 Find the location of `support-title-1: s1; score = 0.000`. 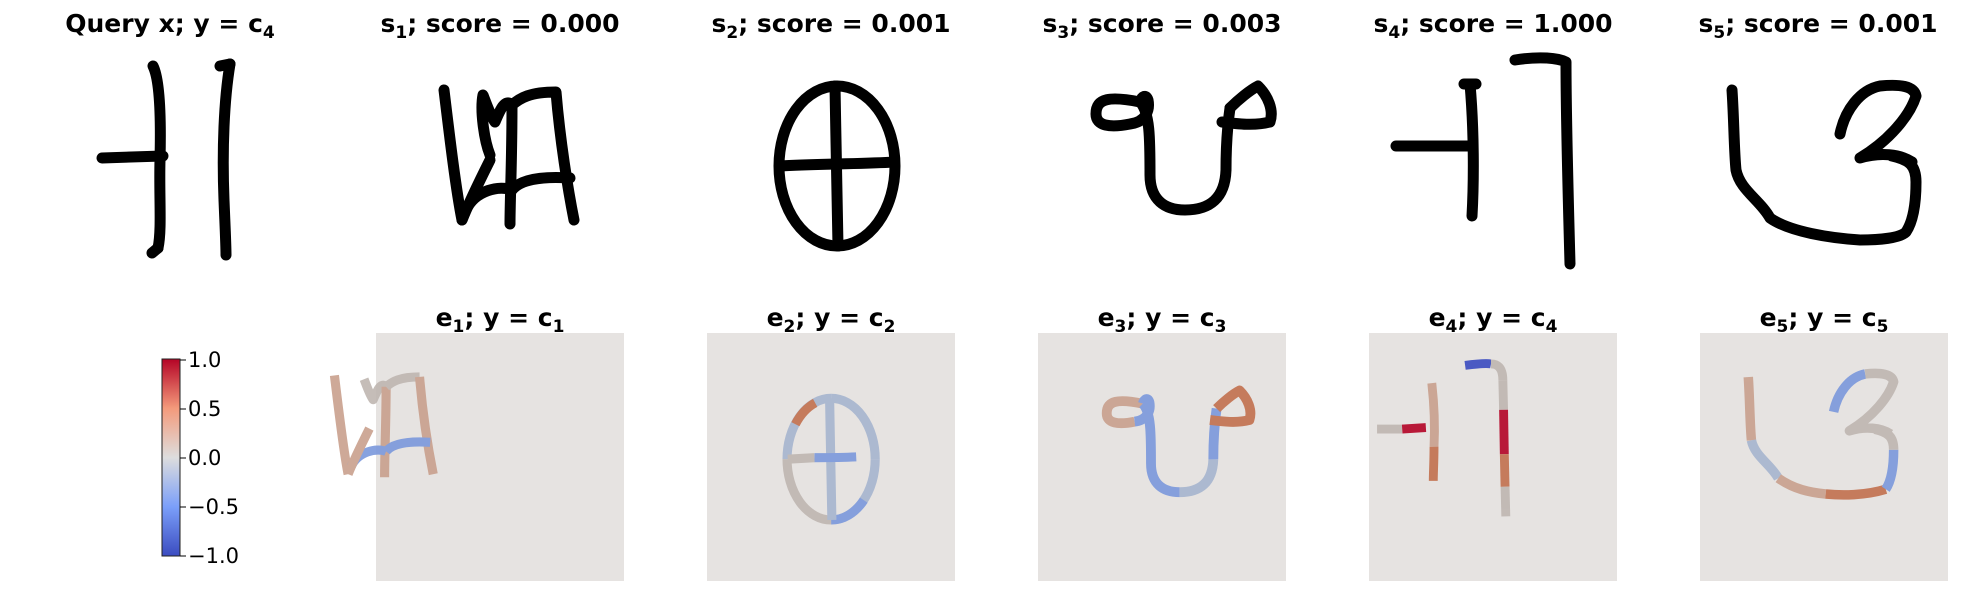

support-title-1: s1; score = 0.000 is located at coordinates (499, 26).